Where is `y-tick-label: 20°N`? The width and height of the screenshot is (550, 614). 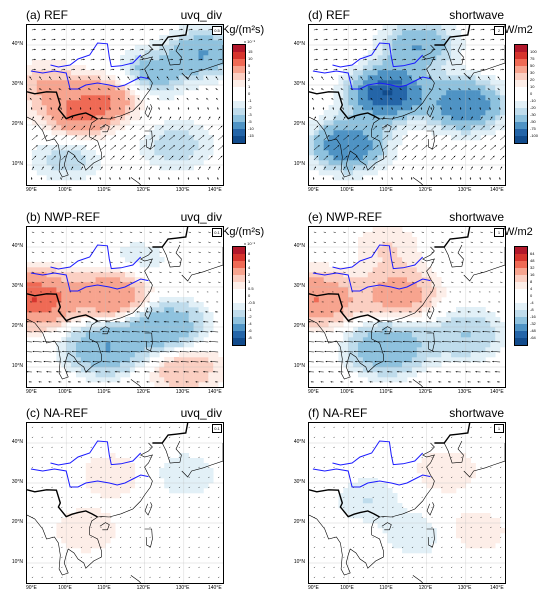
y-tick-label: 20°N is located at coordinates (299, 124).